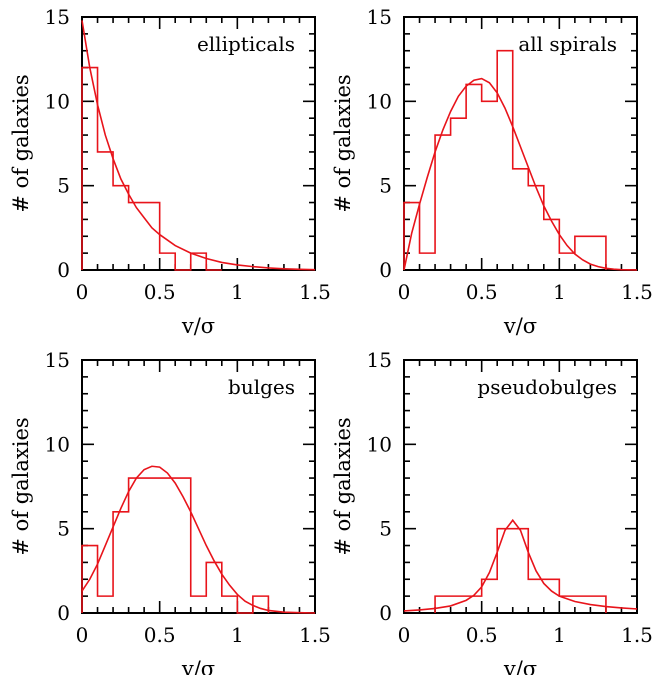 Image resolution: width=657 pixels, height=675 pixels. Describe the element at coordinates (547, 387) in the screenshot. I see `panel-label: pseudobulges` at that location.